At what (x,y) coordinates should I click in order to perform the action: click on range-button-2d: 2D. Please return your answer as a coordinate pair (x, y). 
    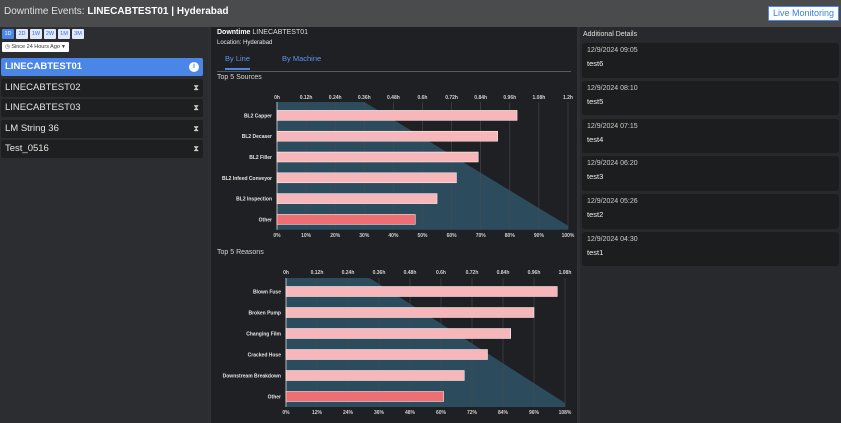
    Looking at the image, I should click on (22, 34).